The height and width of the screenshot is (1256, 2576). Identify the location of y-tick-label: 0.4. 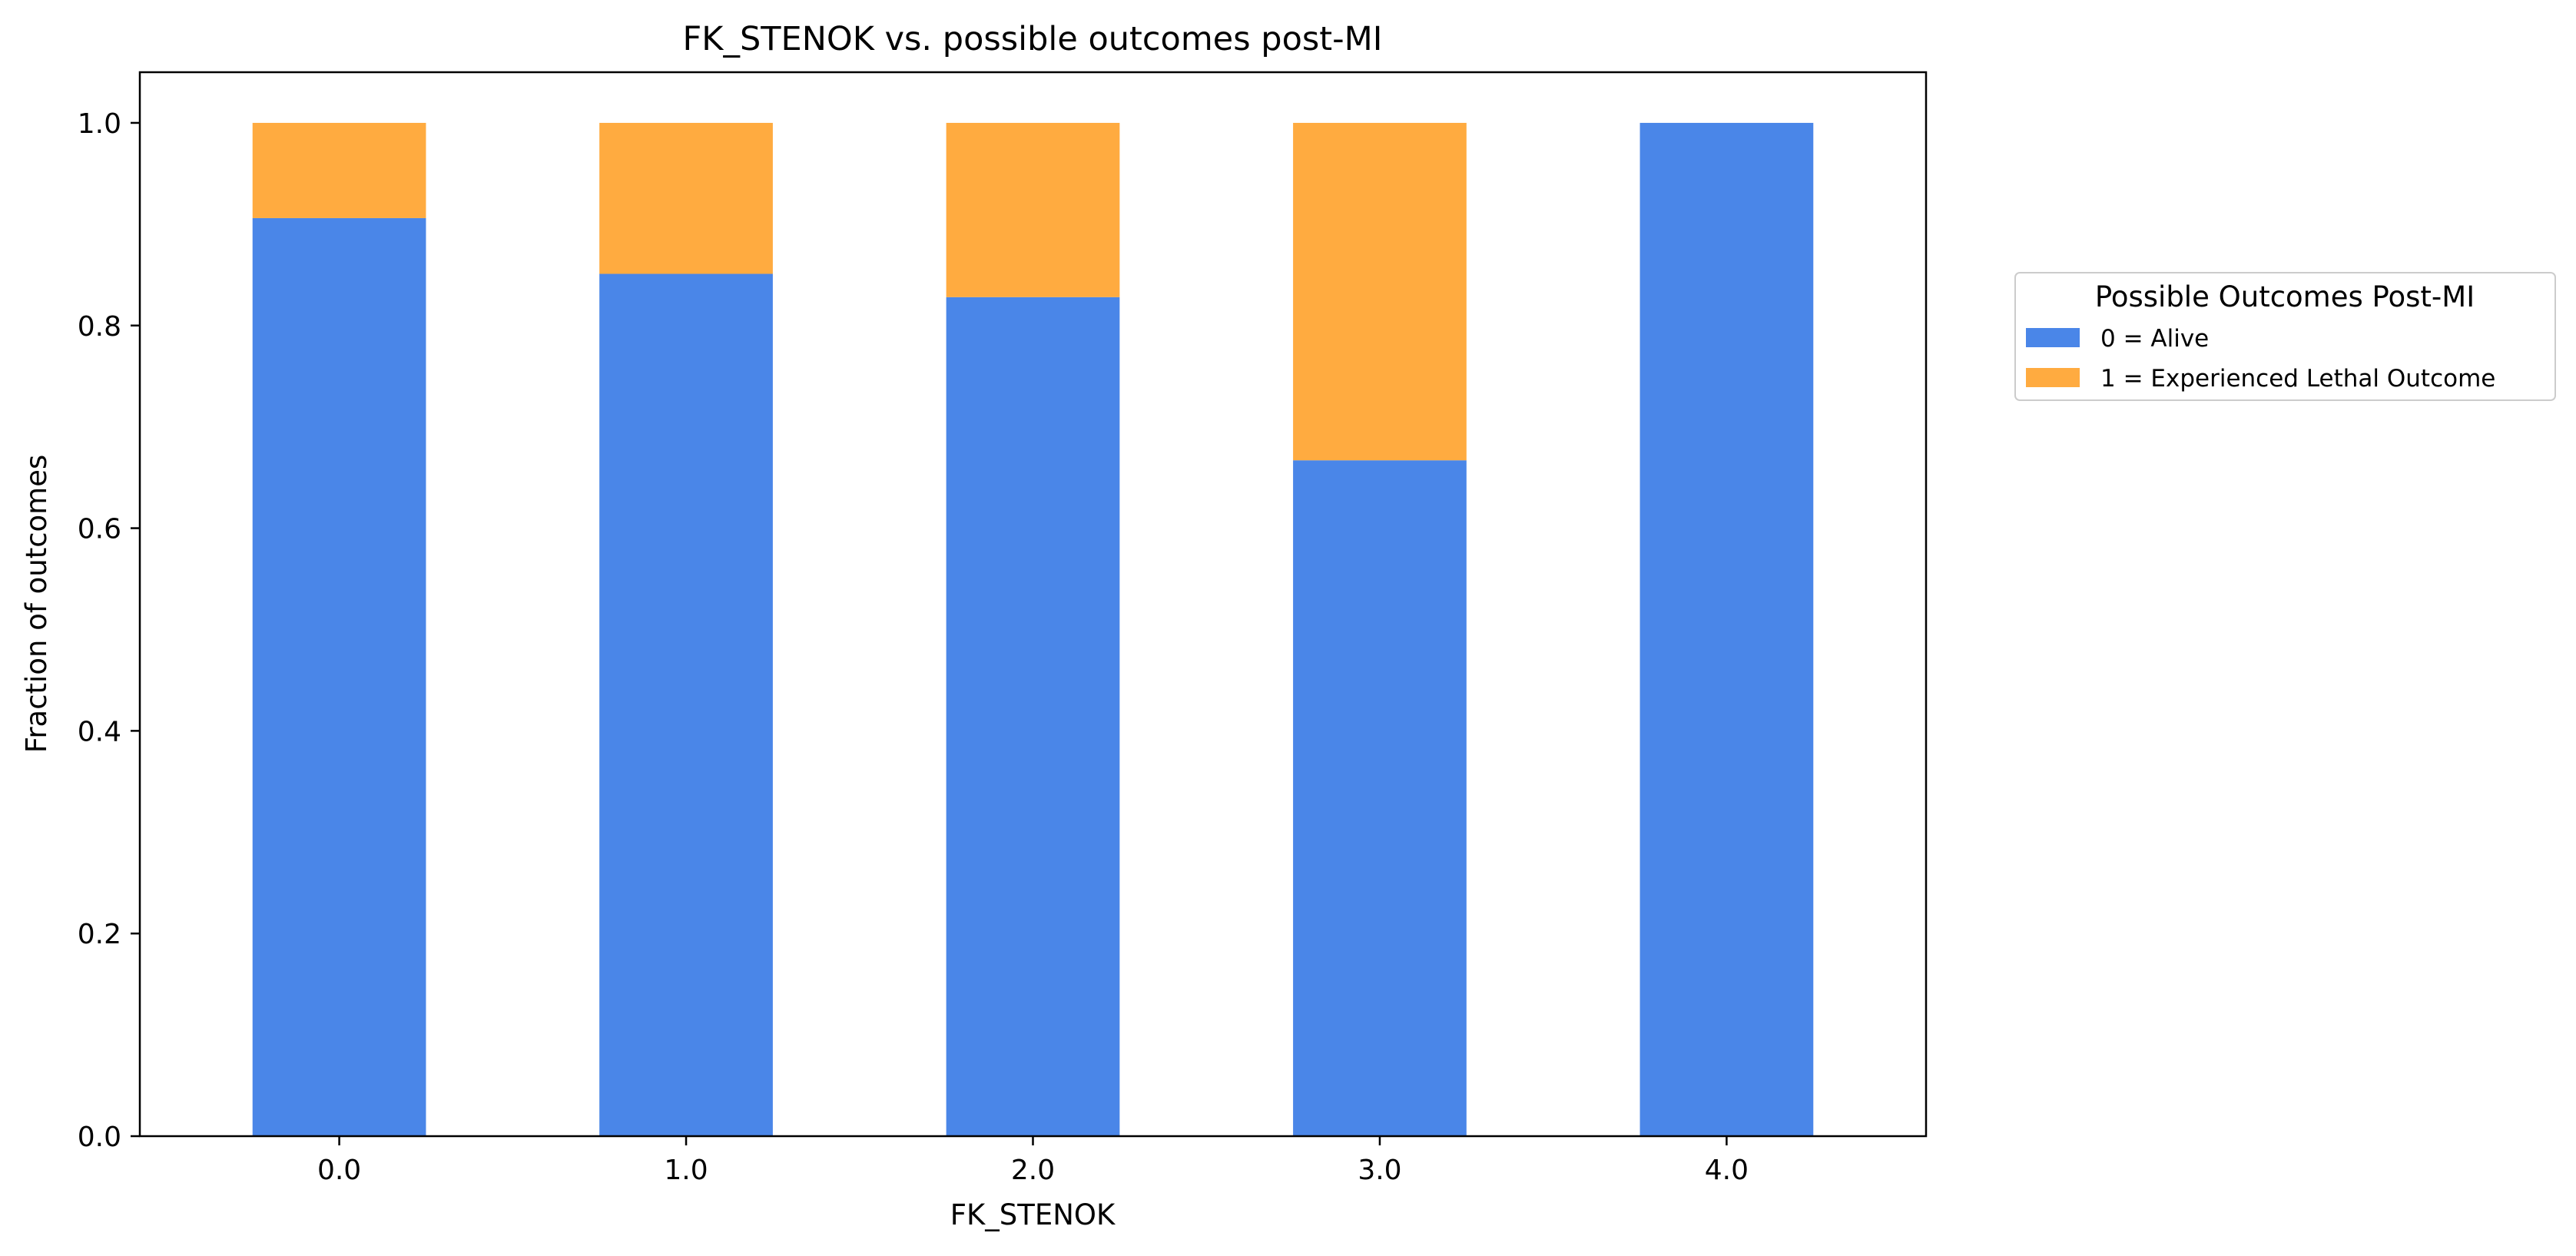
(99, 731).